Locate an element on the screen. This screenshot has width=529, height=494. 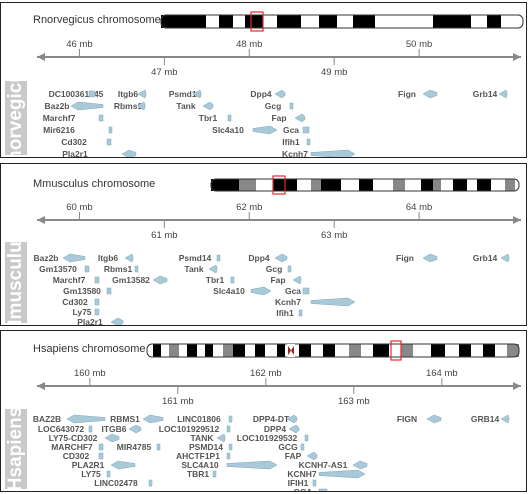
gene: Mir6216 is located at coordinates (78, 130).